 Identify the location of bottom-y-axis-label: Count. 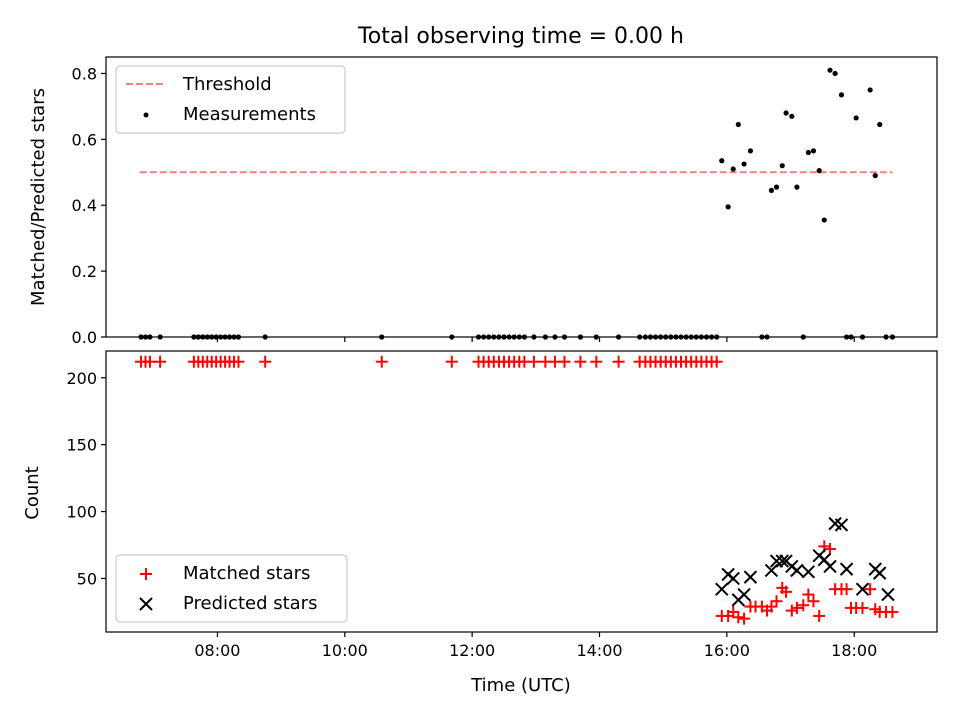
(32, 492).